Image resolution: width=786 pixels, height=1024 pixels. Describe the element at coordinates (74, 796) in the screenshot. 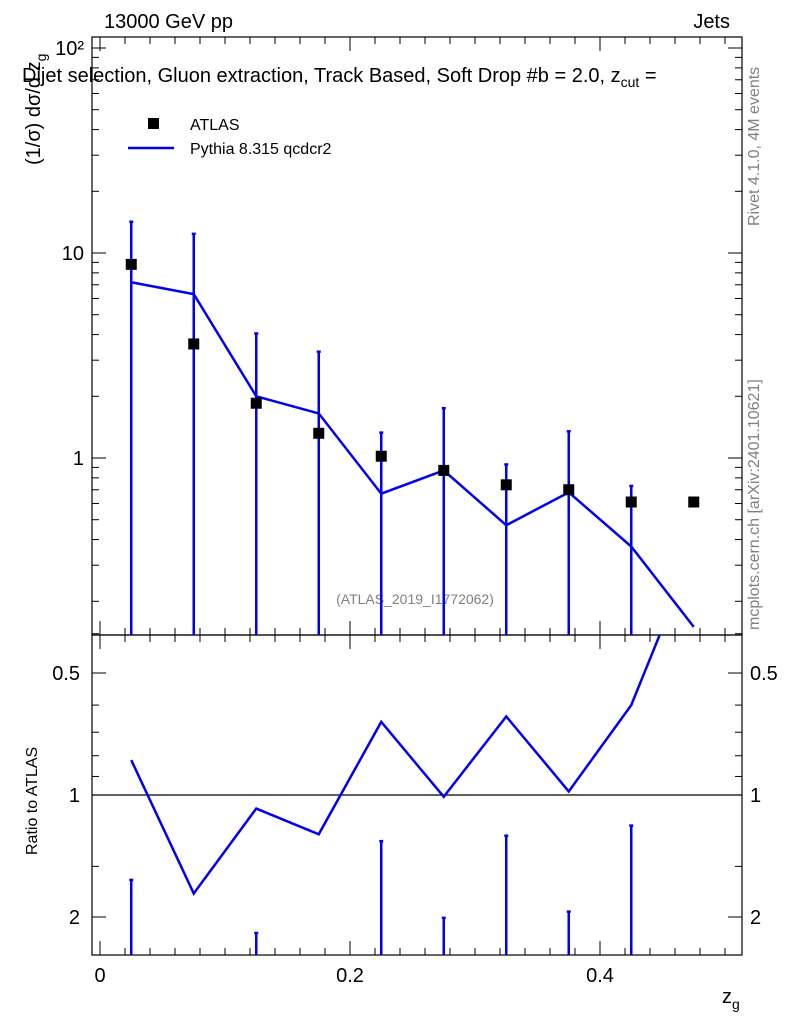

I see `ratio-ytick-label-left: 1` at that location.